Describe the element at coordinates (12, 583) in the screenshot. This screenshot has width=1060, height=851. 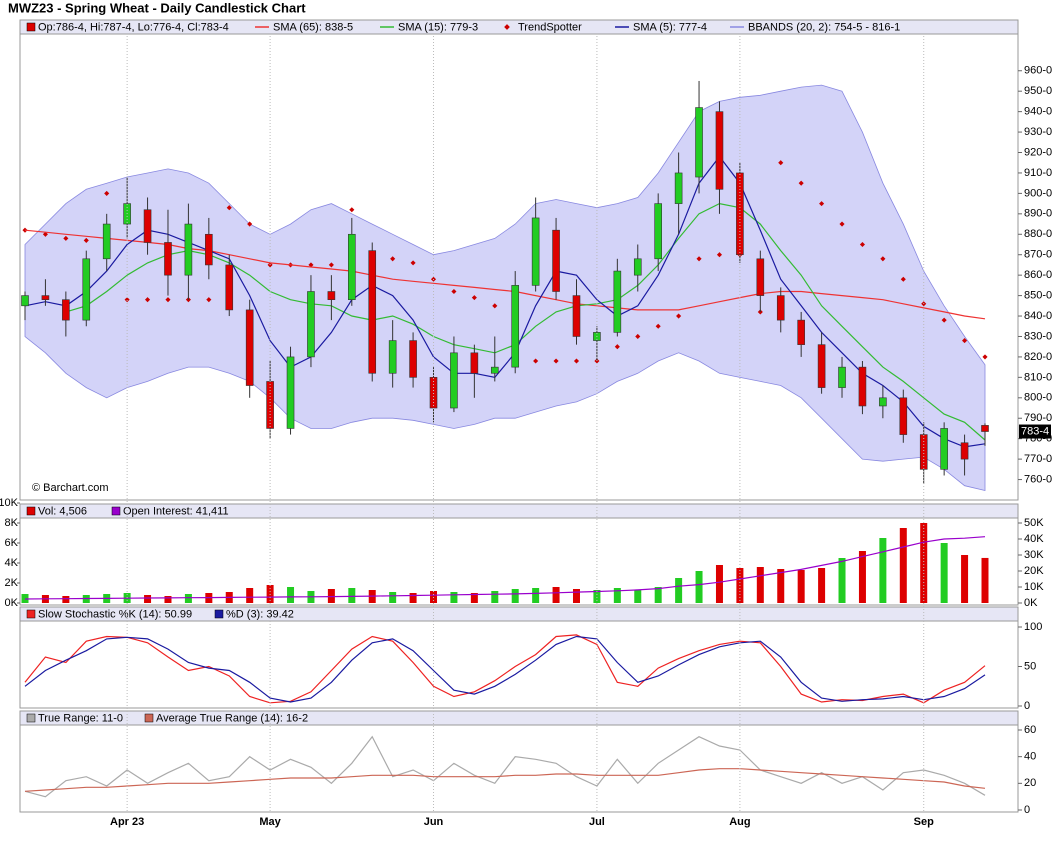
I see `y-tick-label: 2K` at that location.